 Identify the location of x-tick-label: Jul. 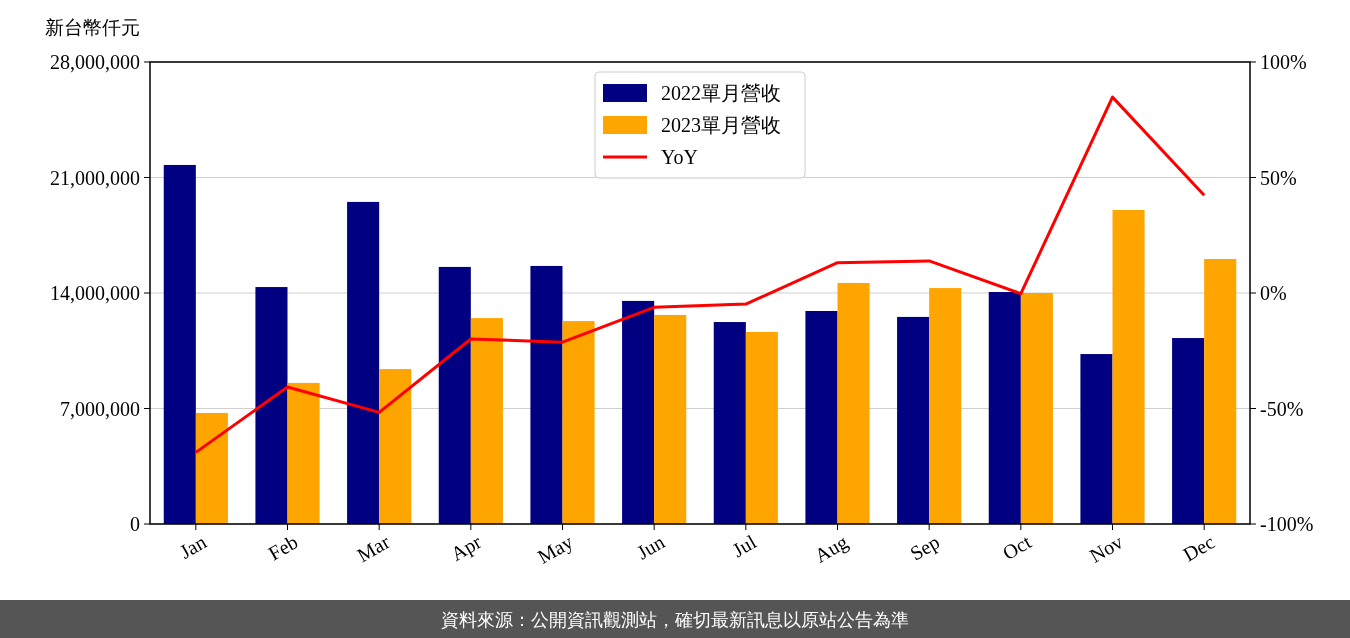
(744, 546).